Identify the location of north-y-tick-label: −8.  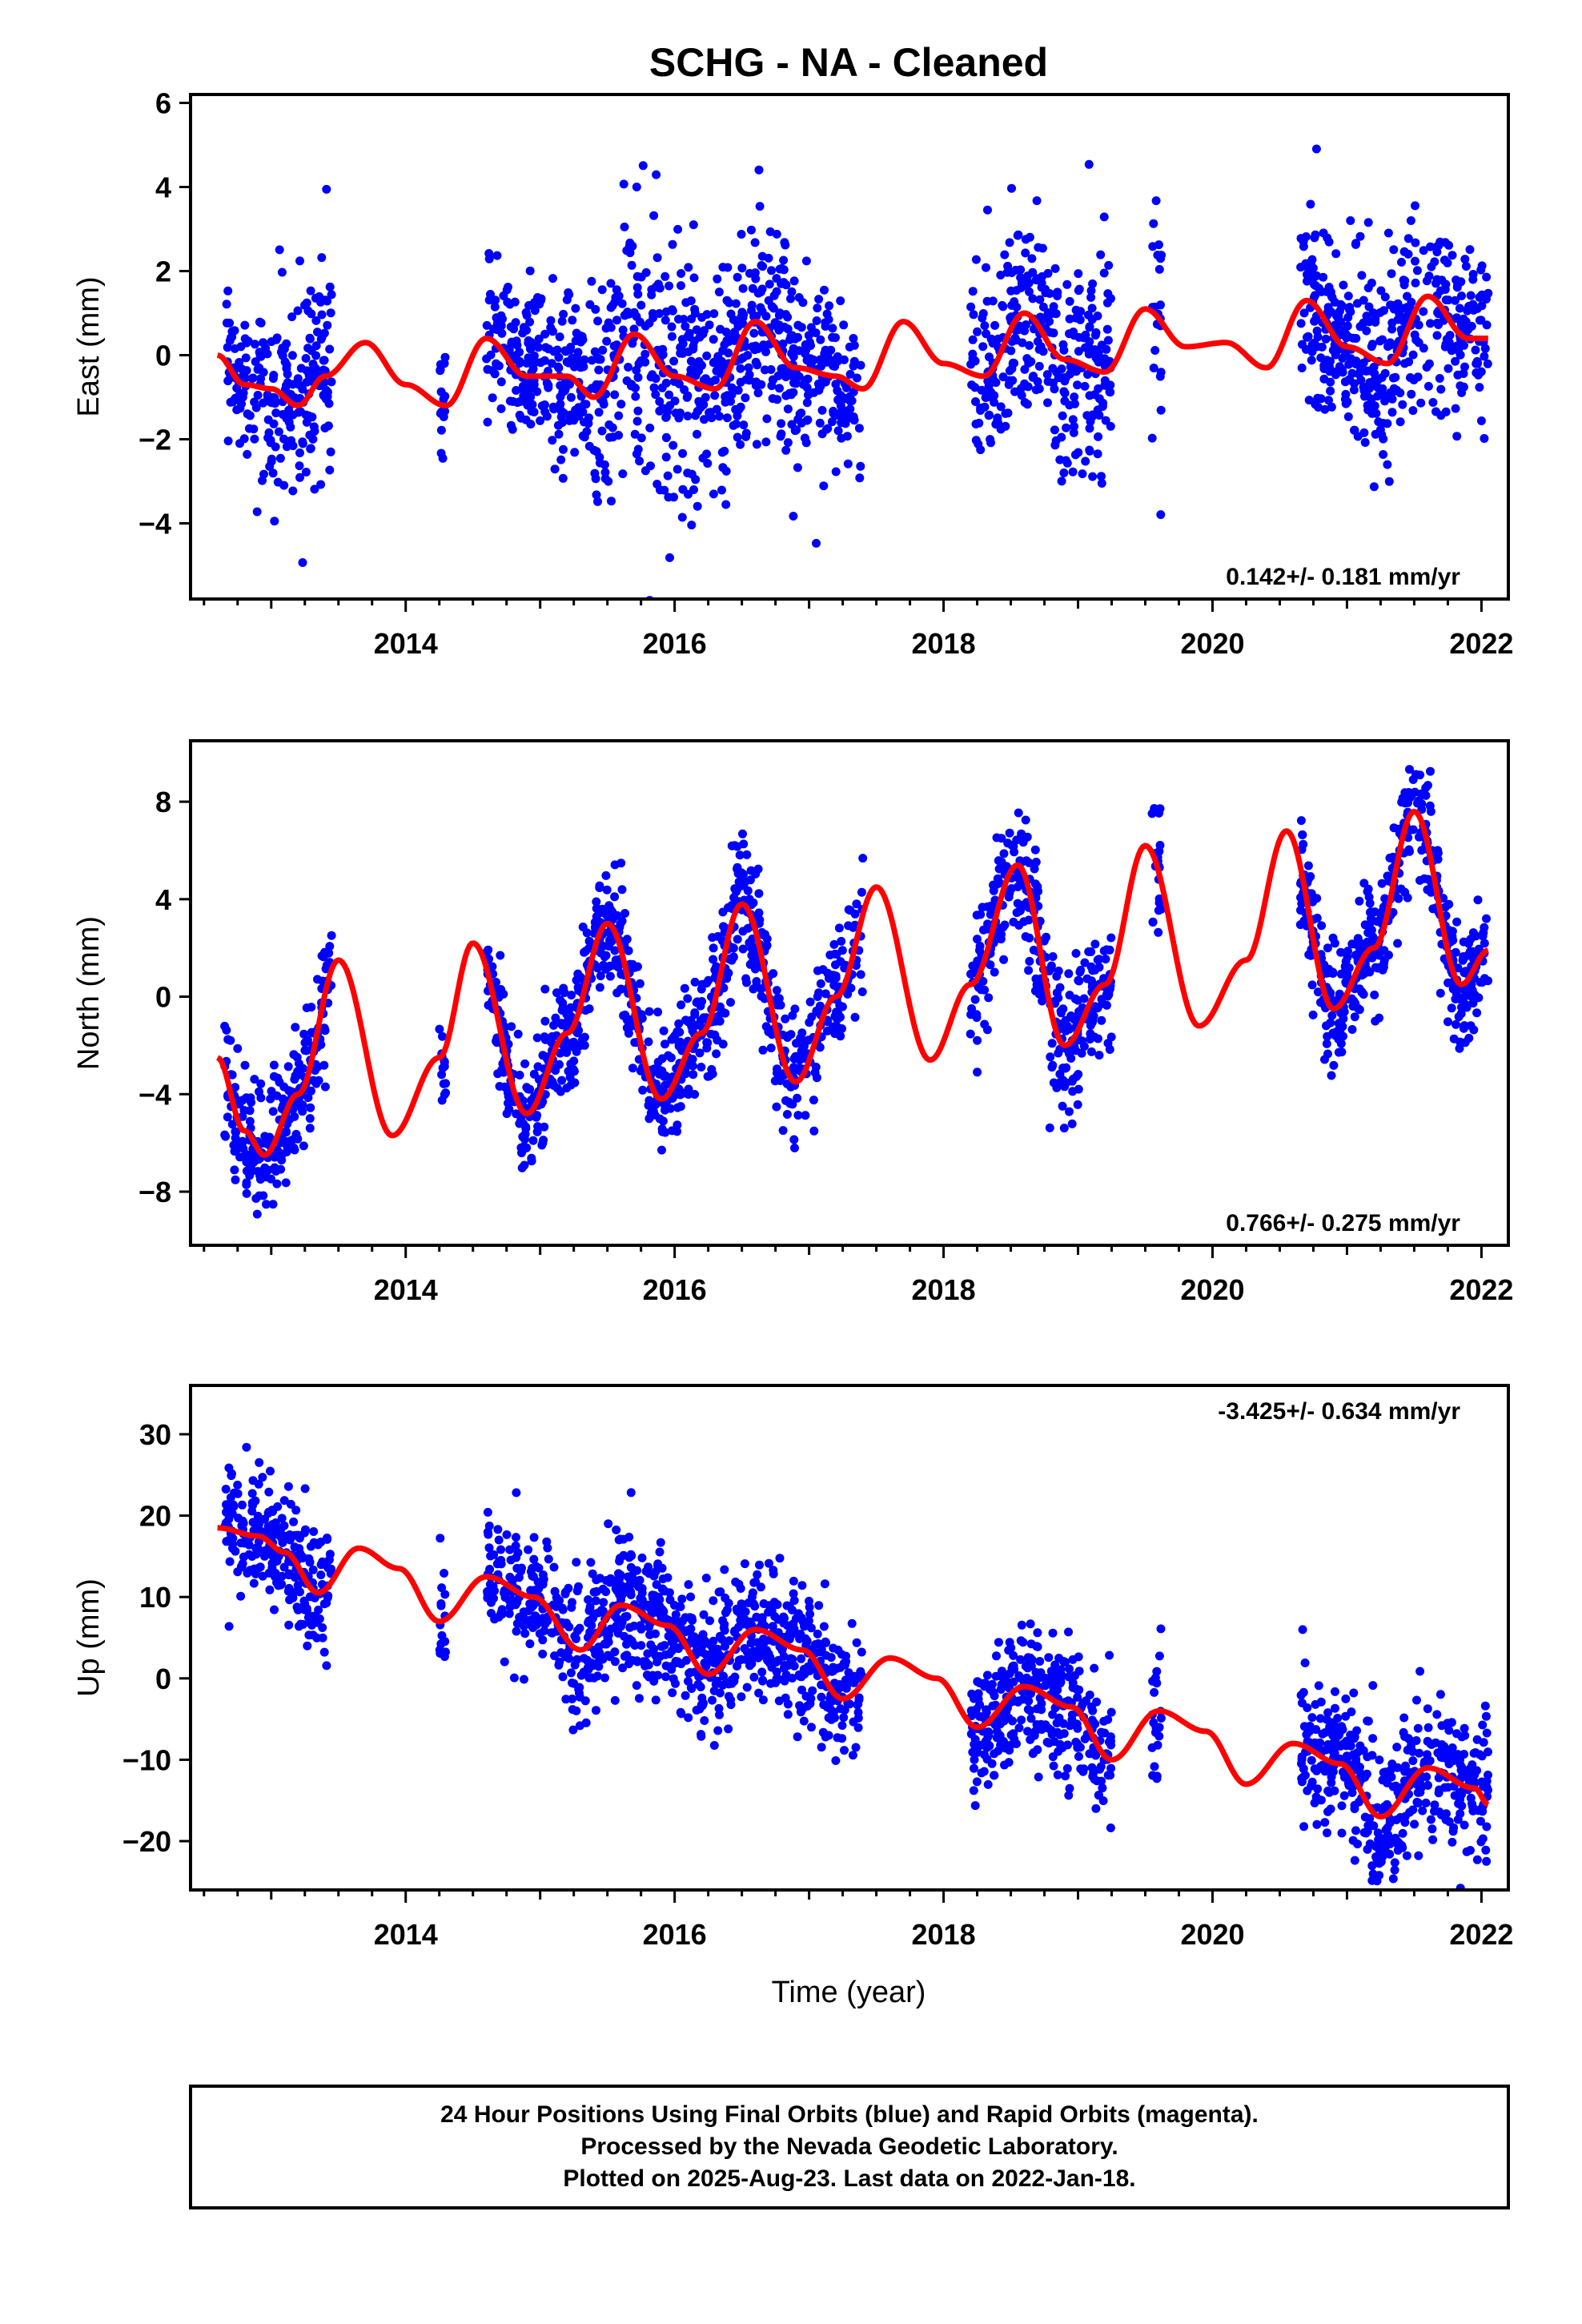
(155, 1192).